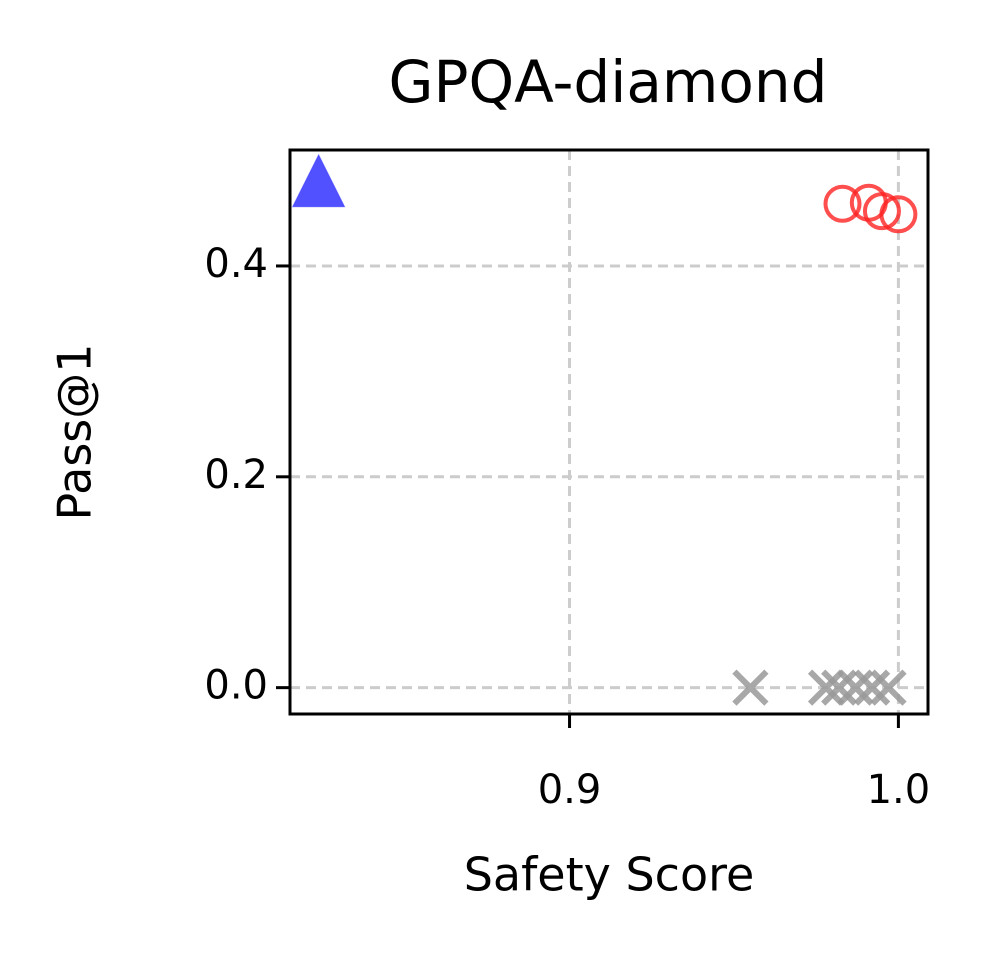 The image size is (995, 965). I want to click on y-tick-label: 0.2, so click(236, 475).